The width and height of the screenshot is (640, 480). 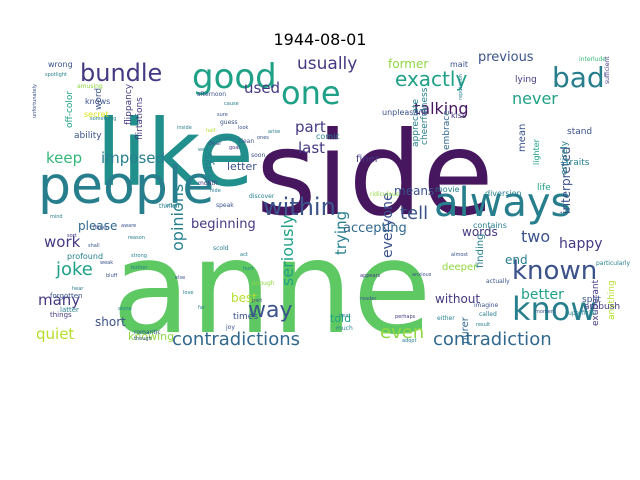 I want to click on word-53: mean, so click(x=522, y=138).